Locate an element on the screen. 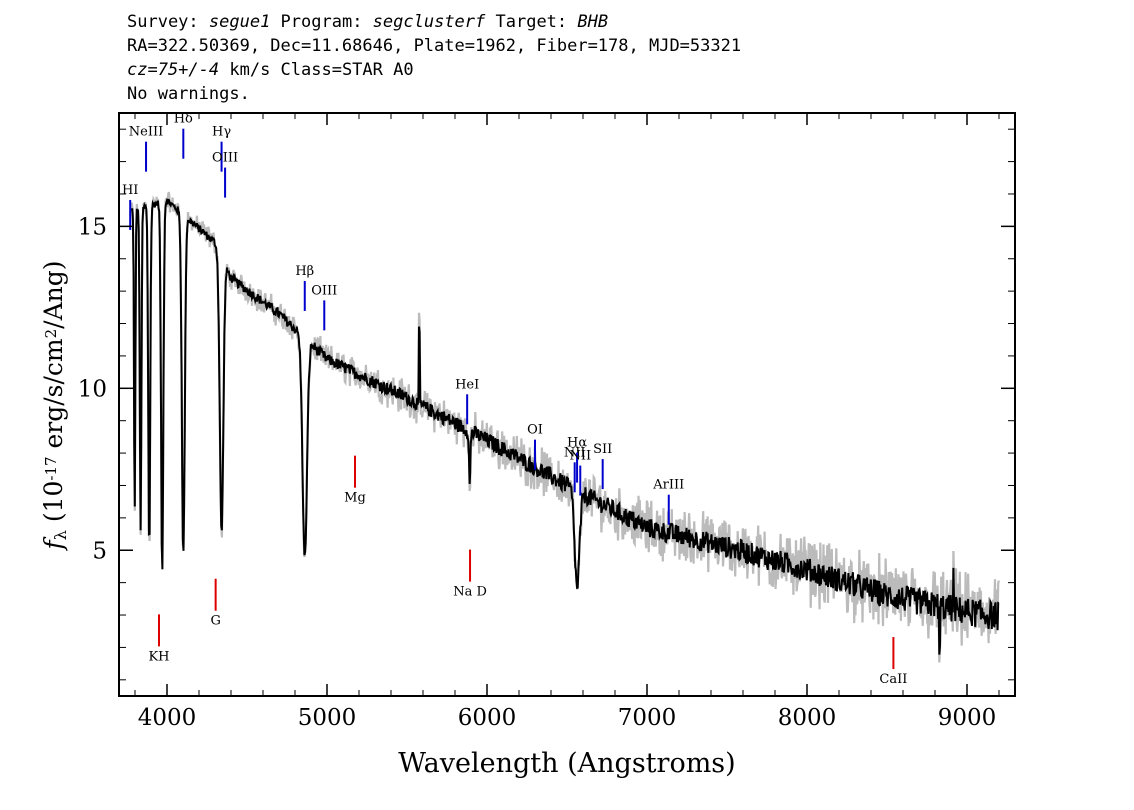 This screenshot has width=1134, height=810. header-line-warnings: No warnings. is located at coordinates (188, 94).